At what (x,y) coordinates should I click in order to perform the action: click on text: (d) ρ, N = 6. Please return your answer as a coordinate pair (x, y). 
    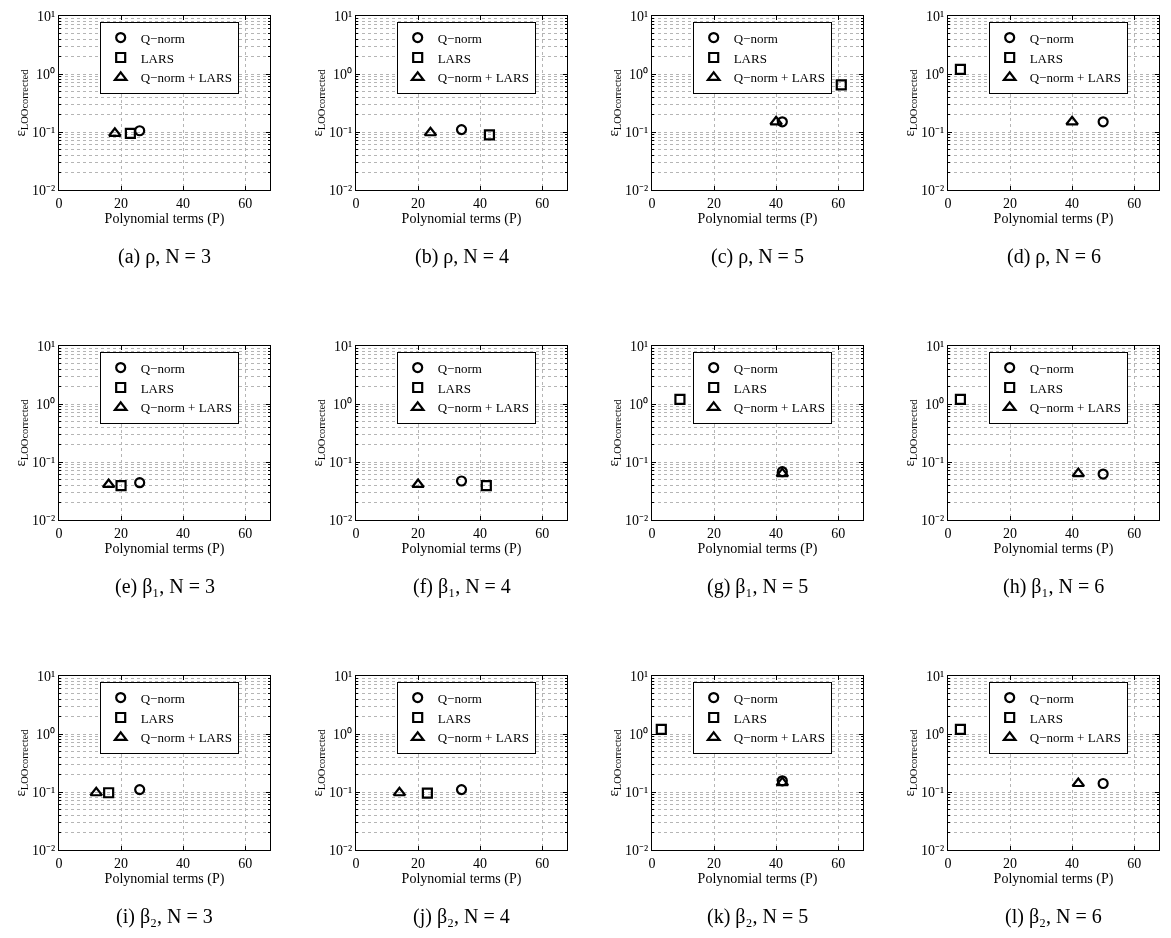
    Looking at the image, I should click on (1054, 256).